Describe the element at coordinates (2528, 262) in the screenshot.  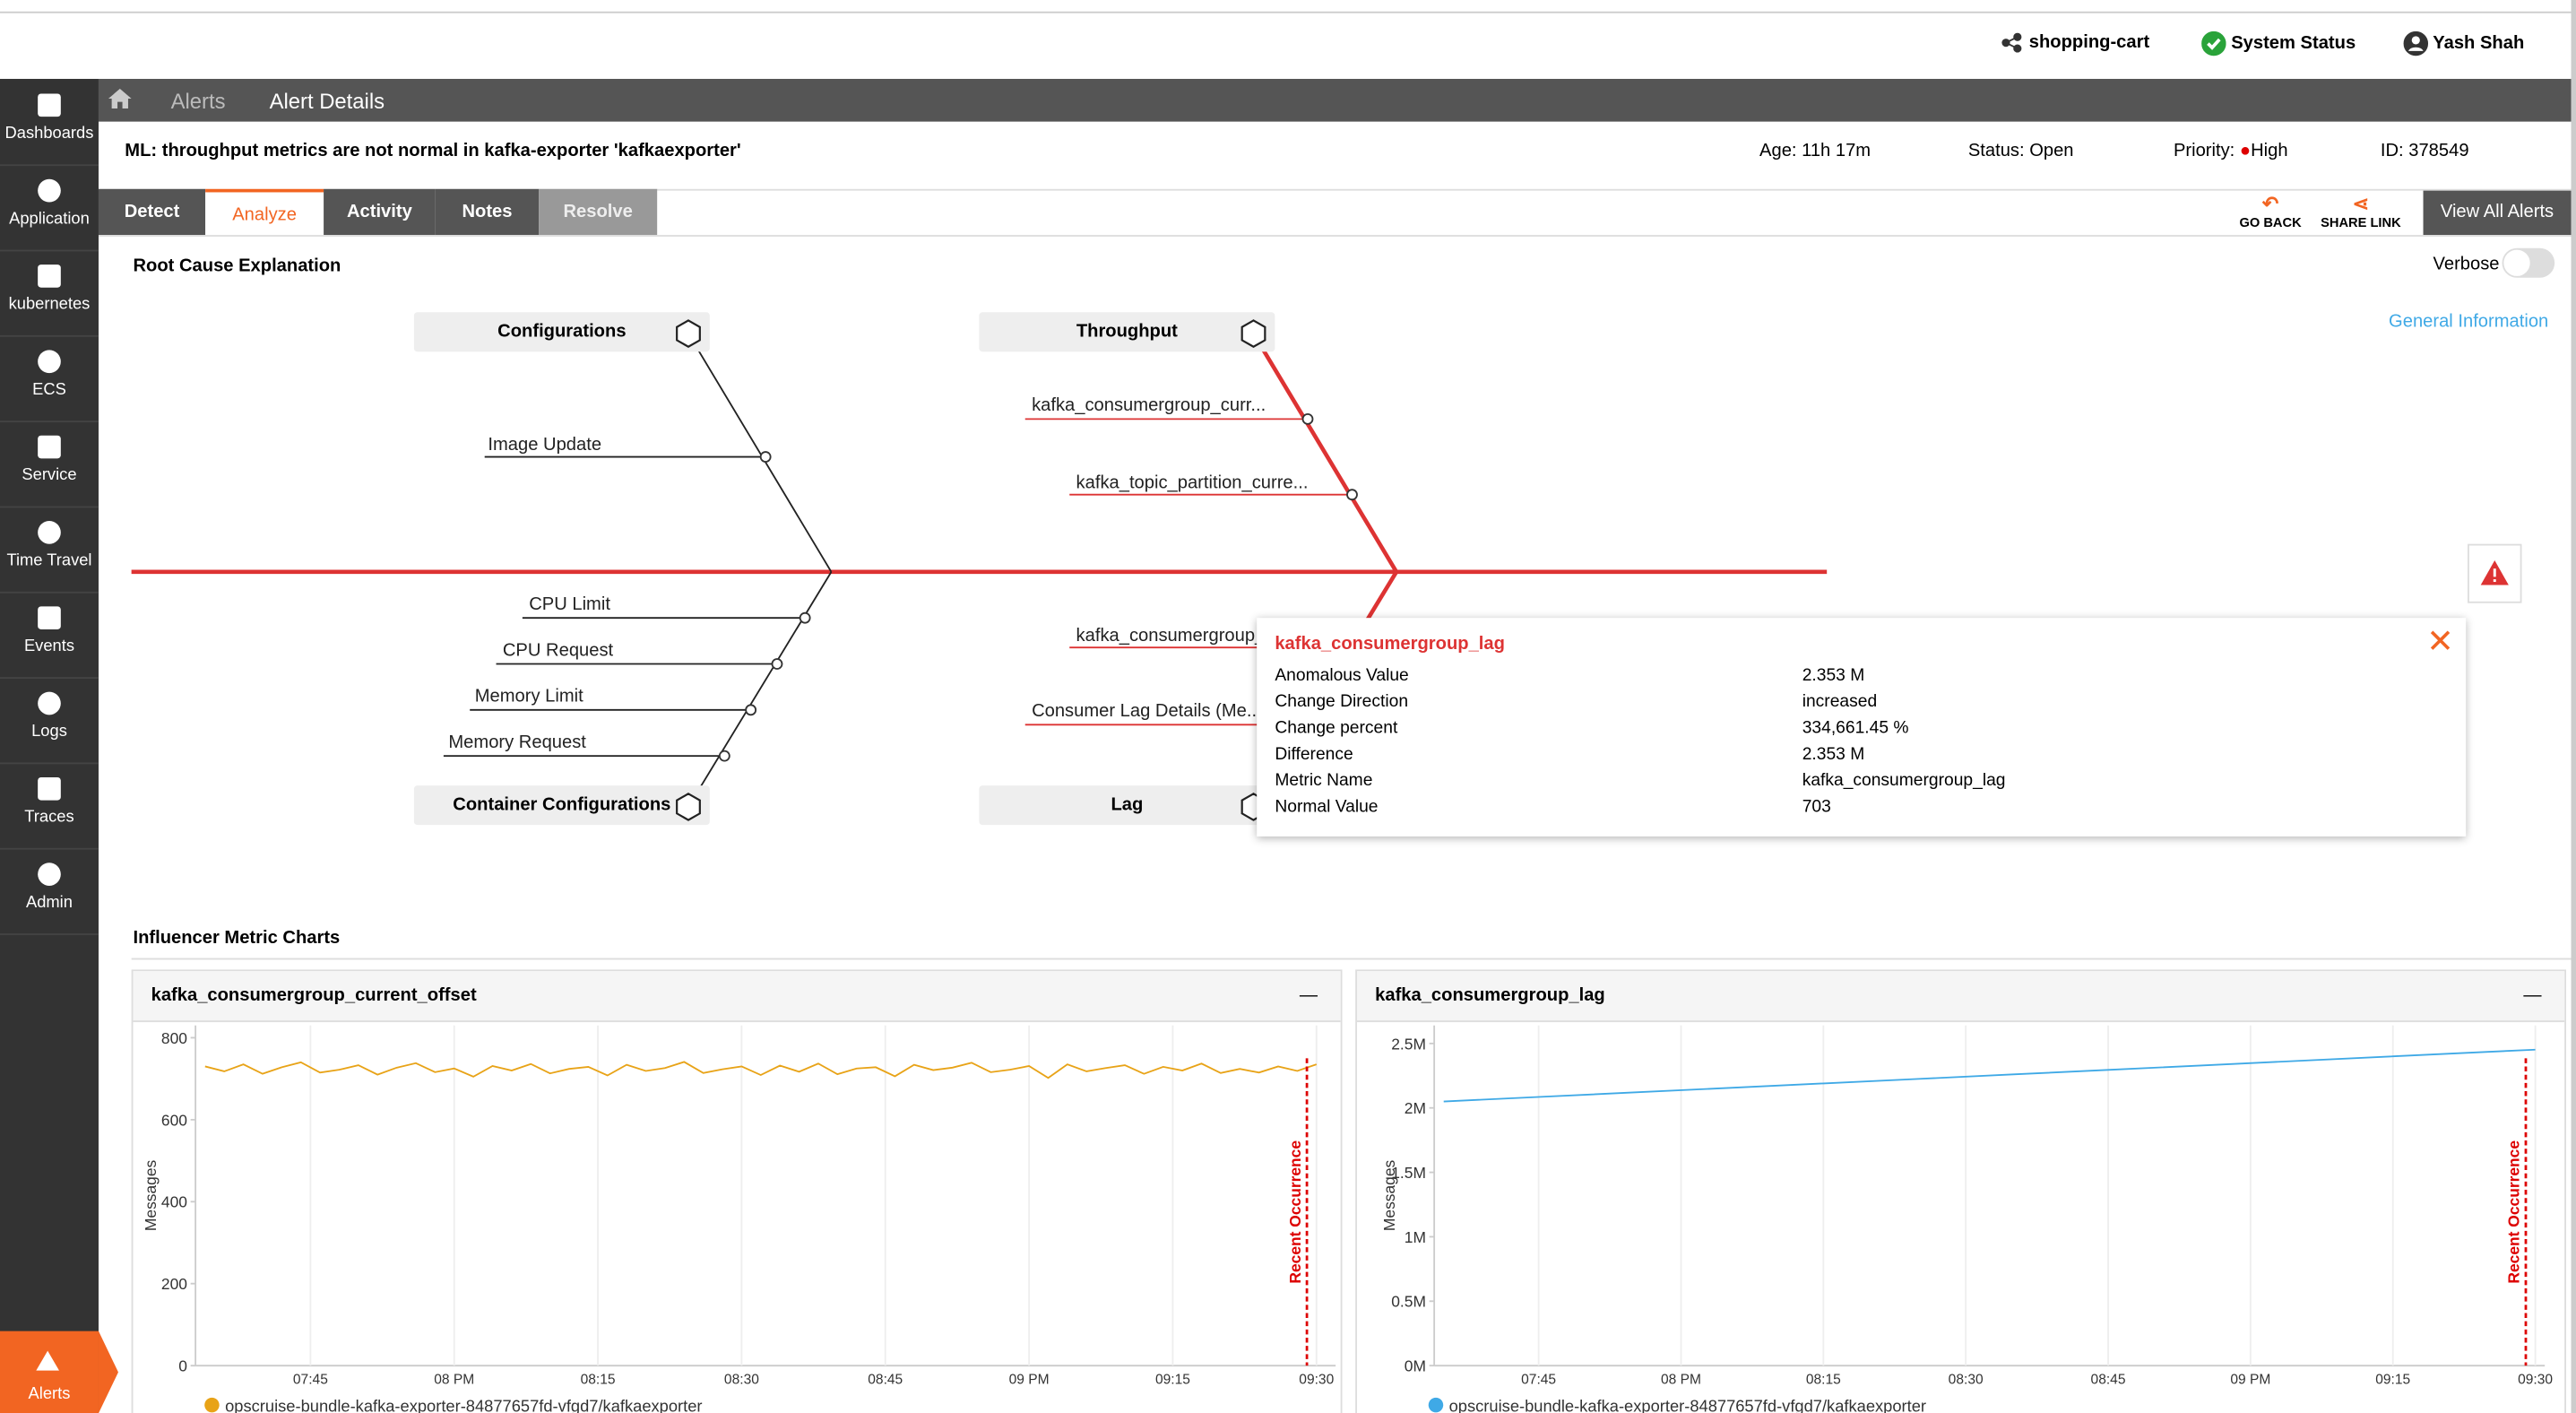
I see `verbose-toggle` at that location.